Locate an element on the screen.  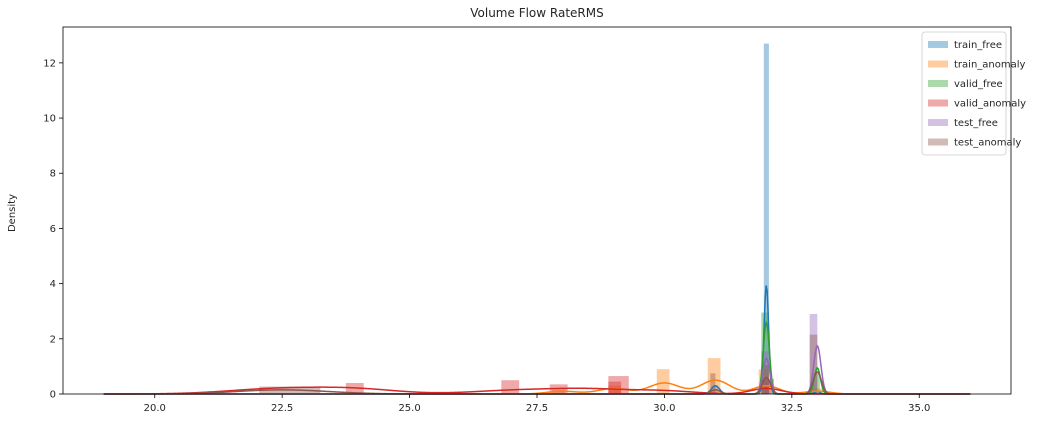
y-axis-label: Density is located at coordinates (12, 213).